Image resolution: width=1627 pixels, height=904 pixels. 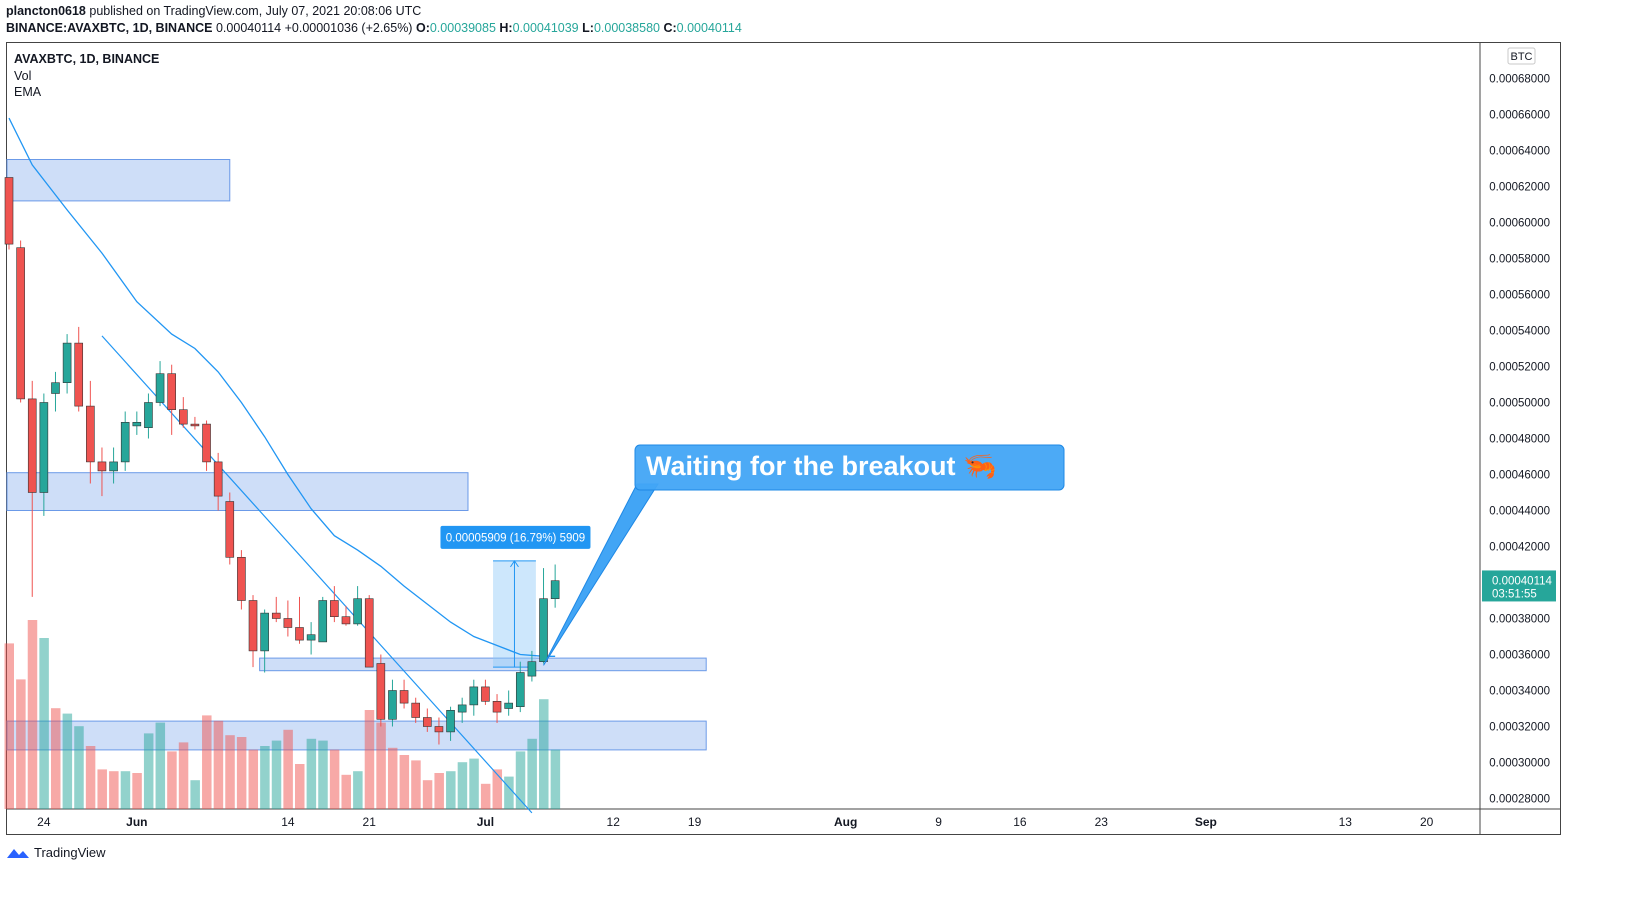 I want to click on y-tick-label: 0.00032000, so click(x=1519, y=728).